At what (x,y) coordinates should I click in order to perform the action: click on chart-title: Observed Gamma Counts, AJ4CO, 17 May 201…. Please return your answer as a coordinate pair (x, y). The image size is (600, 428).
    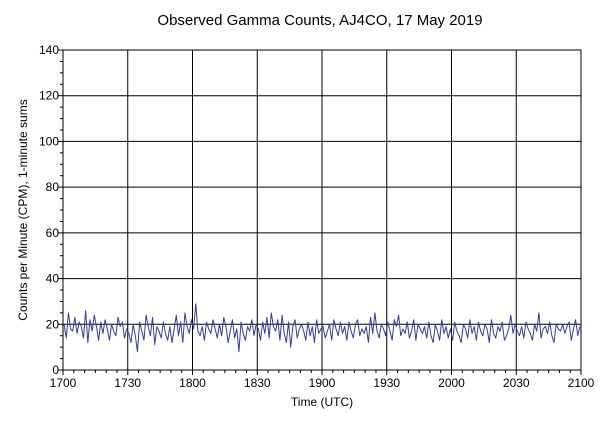
    Looking at the image, I should click on (319, 20).